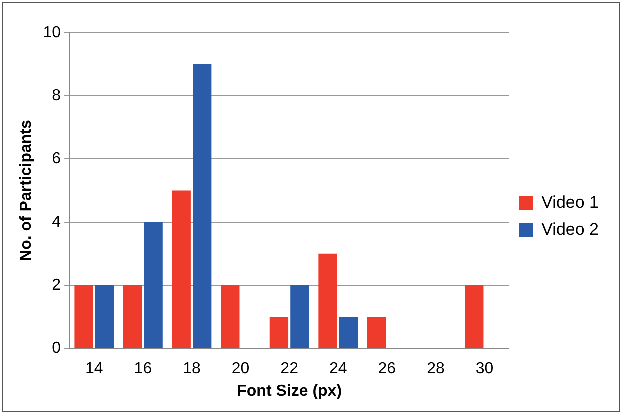  What do you see at coordinates (338, 369) in the screenshot?
I see `x-tick-label: 24` at bounding box center [338, 369].